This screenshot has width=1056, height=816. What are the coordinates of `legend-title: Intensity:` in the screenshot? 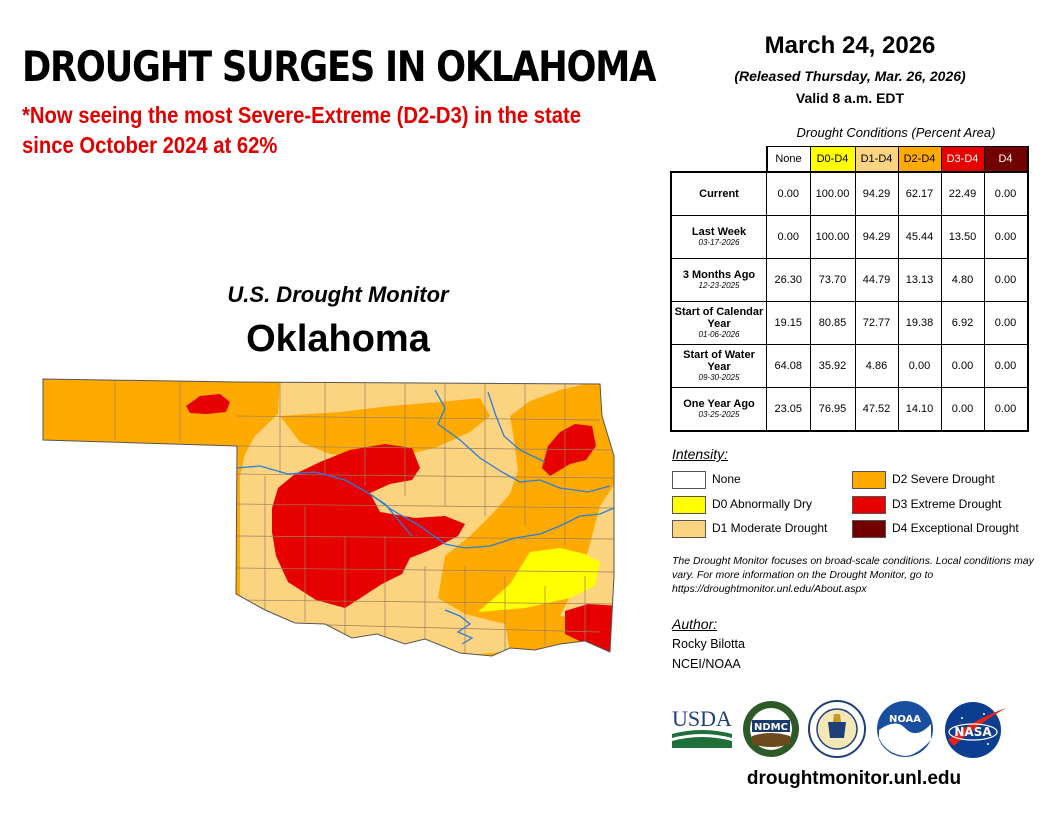 It's located at (700, 454).